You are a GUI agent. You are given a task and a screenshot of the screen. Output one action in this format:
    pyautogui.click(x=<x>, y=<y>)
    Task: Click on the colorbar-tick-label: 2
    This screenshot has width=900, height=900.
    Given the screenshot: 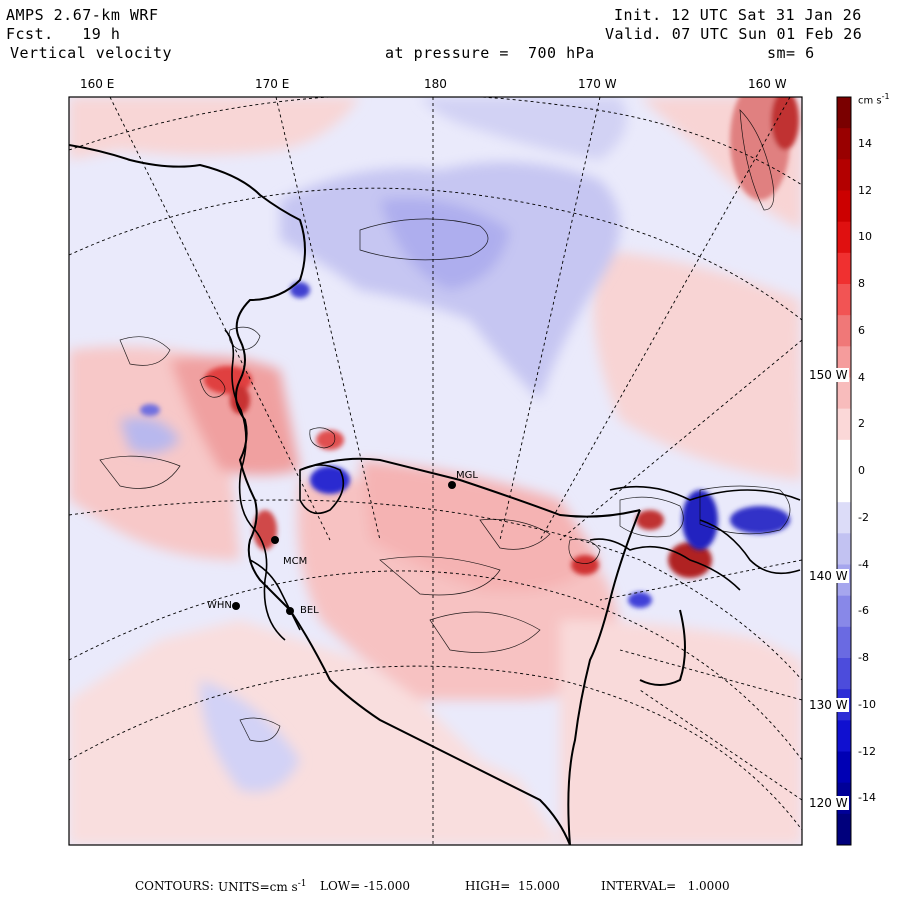 What is the action you would take?
    pyautogui.click(x=861, y=424)
    